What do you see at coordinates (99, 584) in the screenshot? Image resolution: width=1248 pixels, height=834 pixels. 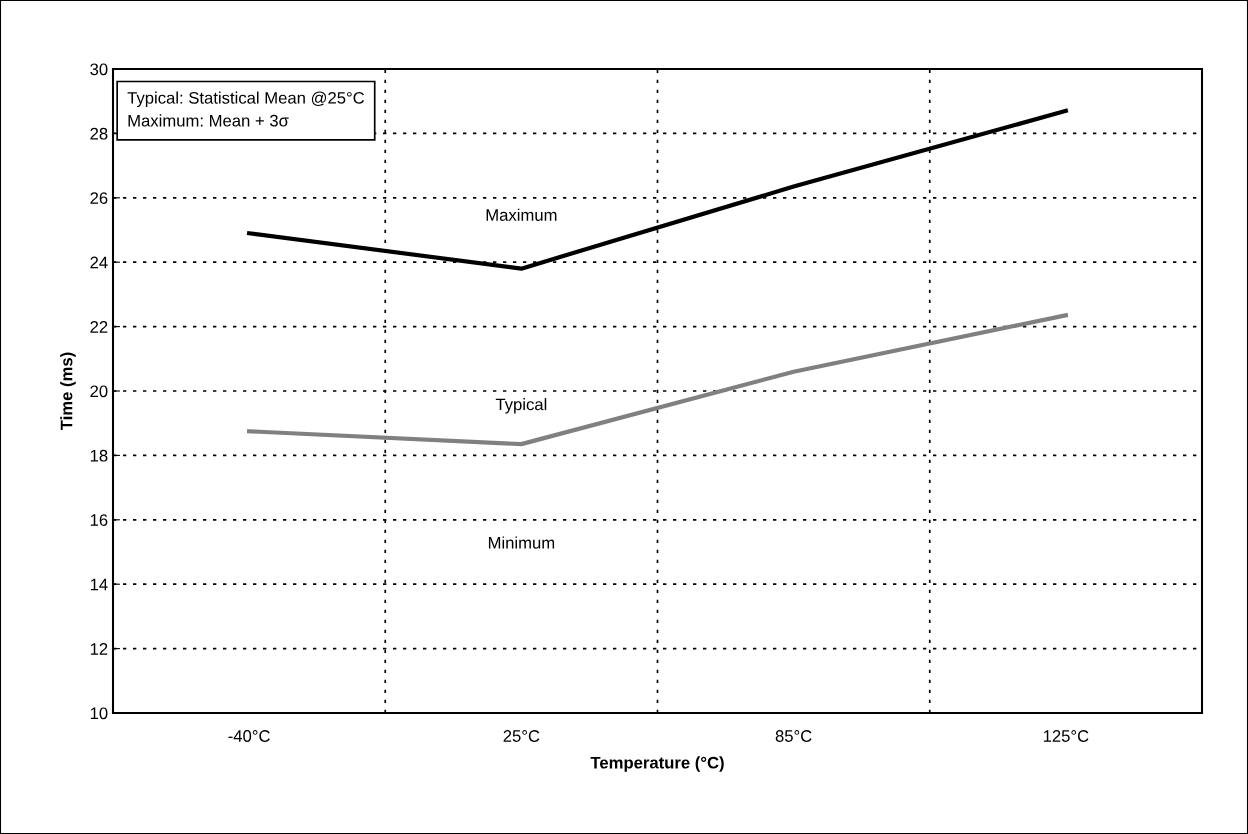 I see `y-tick-label: 14` at bounding box center [99, 584].